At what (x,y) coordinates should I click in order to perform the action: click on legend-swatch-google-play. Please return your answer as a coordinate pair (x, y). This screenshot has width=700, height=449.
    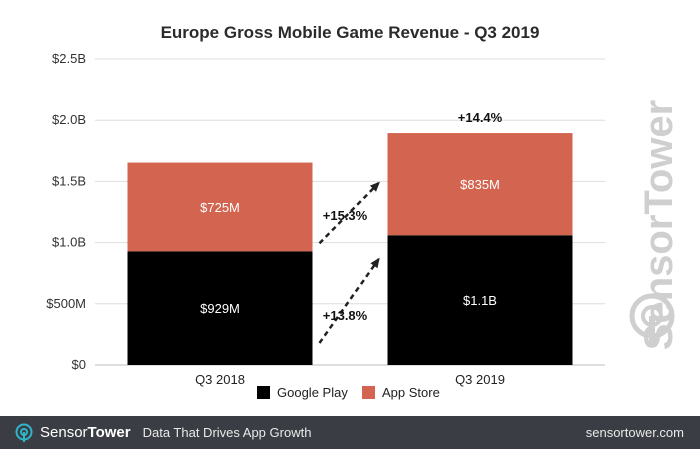
    Looking at the image, I should click on (263, 392).